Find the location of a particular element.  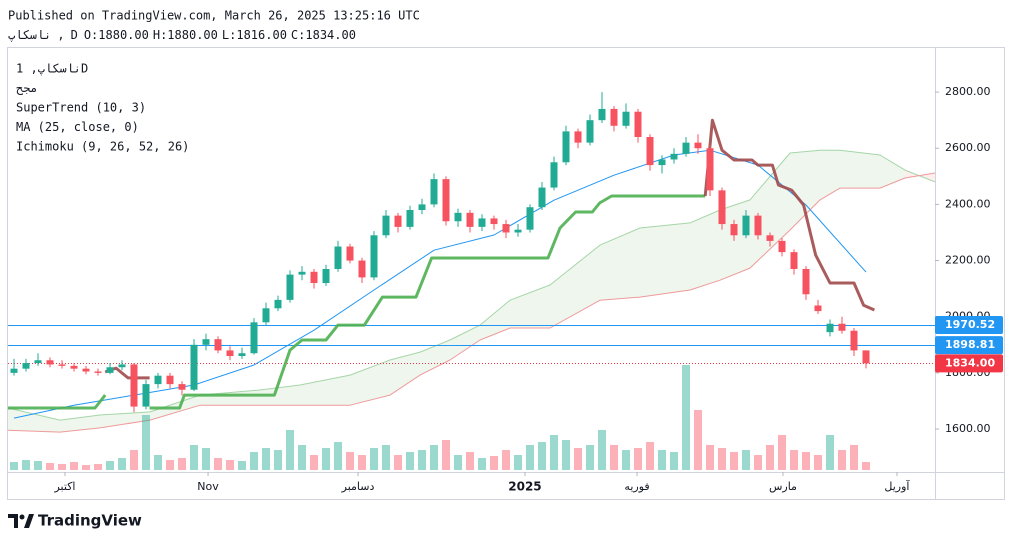

price-label: 1834.00 is located at coordinates (970, 362).